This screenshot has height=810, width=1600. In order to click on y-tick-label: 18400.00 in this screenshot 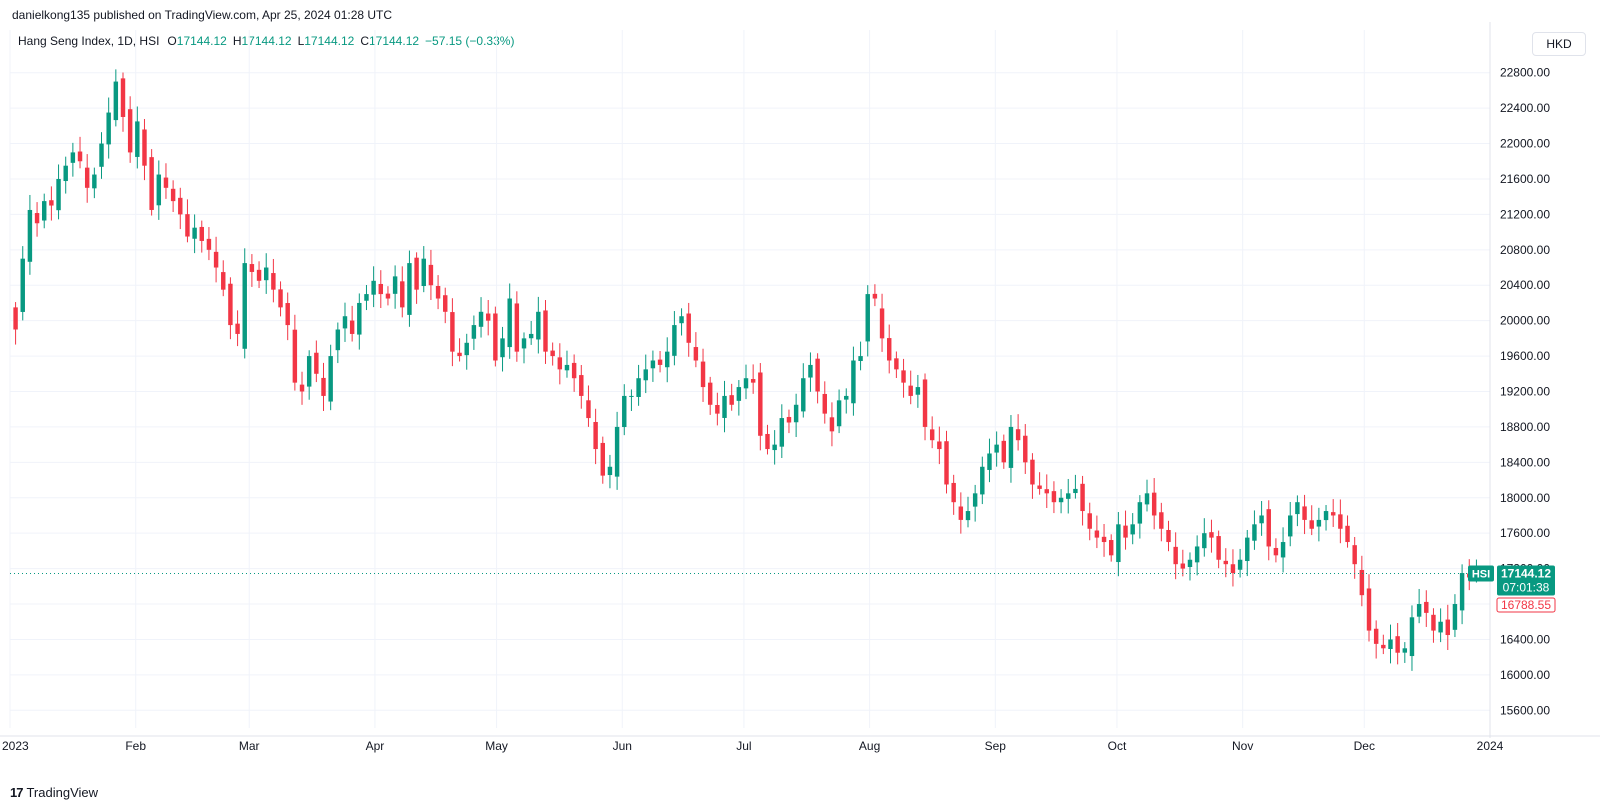, I will do `click(1525, 462)`.